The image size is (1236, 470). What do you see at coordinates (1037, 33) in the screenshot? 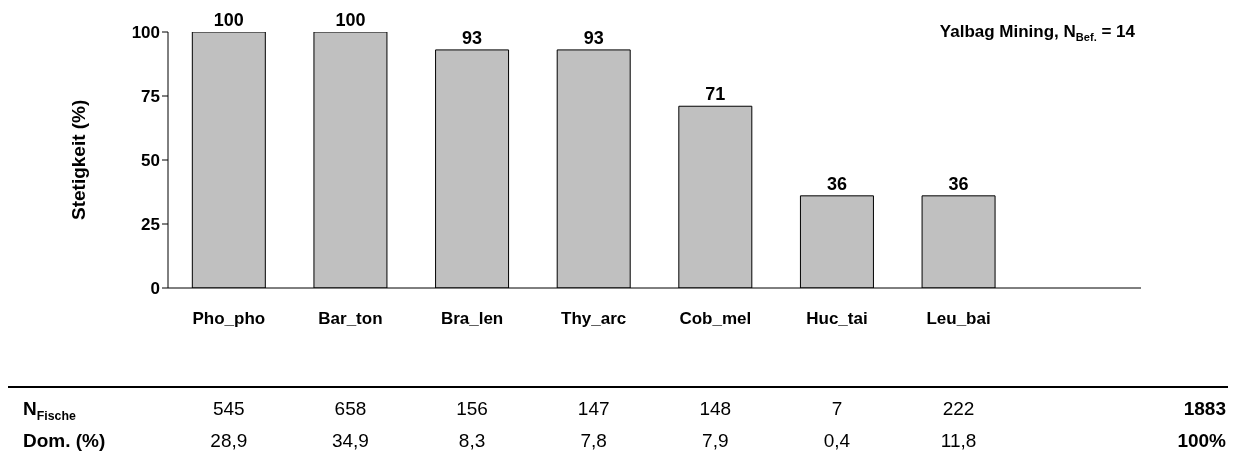
I see `chart-title: Yalbag Mining, N$_{Bef.}$ = 14` at bounding box center [1037, 33].